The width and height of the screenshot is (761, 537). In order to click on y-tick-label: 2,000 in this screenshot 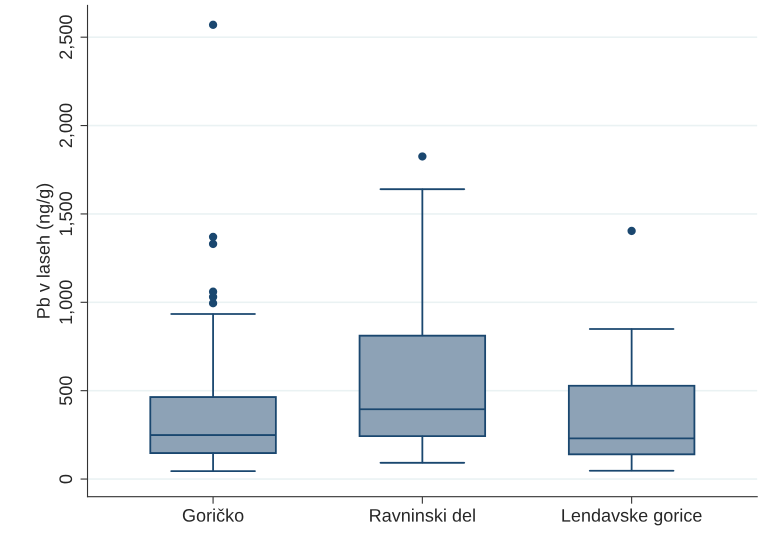, I will do `click(66, 126)`.